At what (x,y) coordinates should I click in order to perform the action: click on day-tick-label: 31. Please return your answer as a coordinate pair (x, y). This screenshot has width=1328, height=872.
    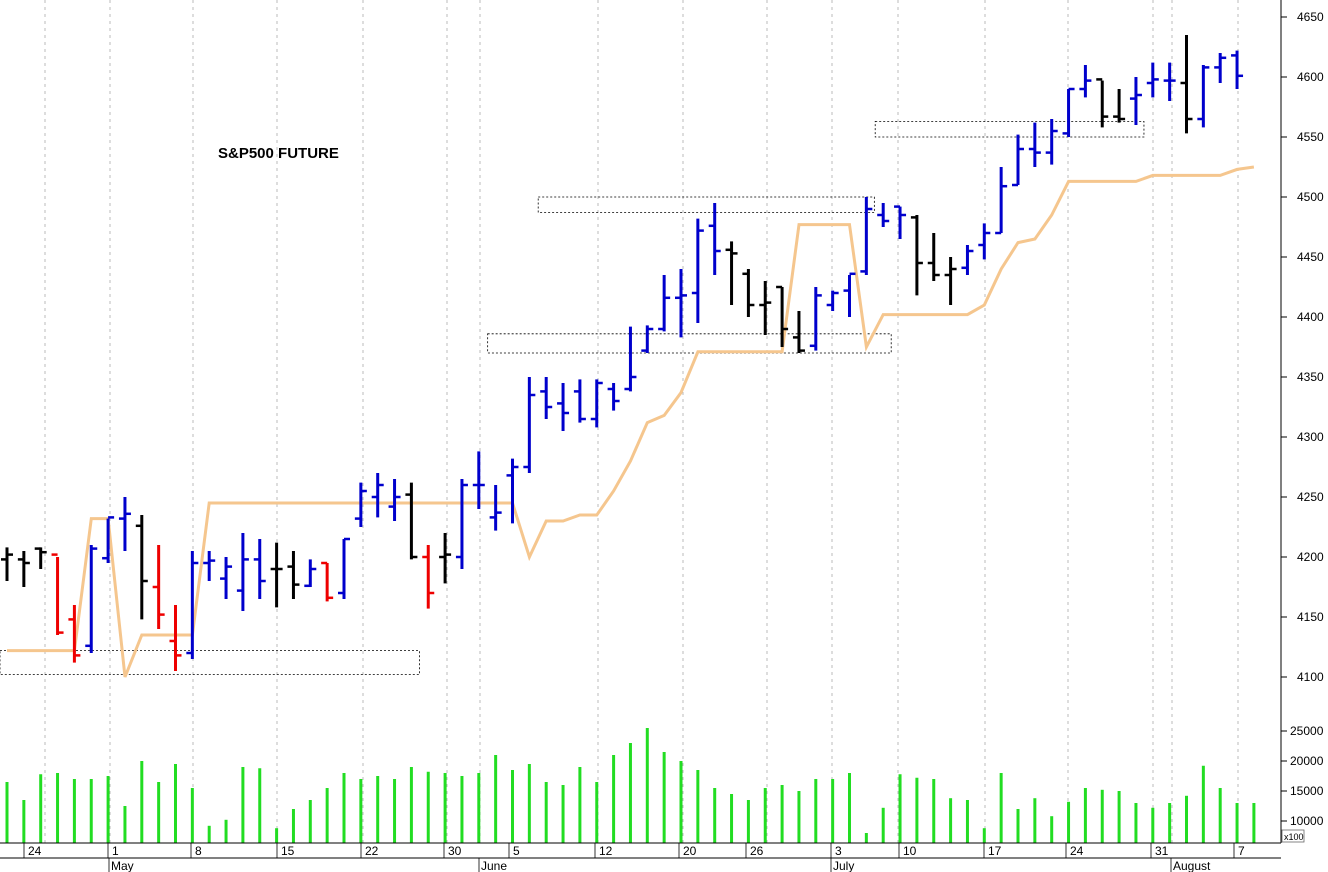
    Looking at the image, I should click on (1162, 851).